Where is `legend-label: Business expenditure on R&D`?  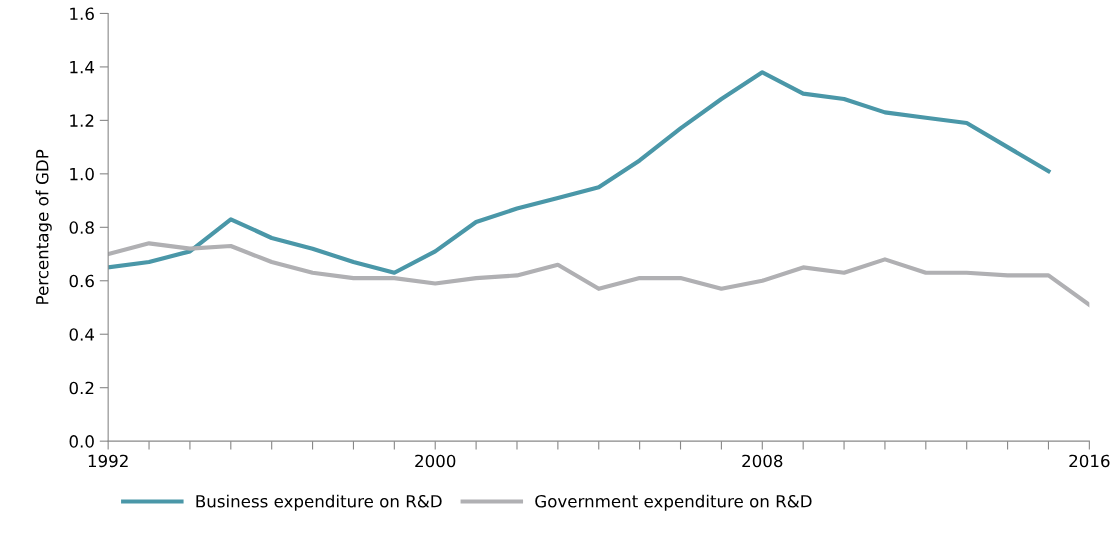 legend-label: Business expenditure on R&D is located at coordinates (319, 502).